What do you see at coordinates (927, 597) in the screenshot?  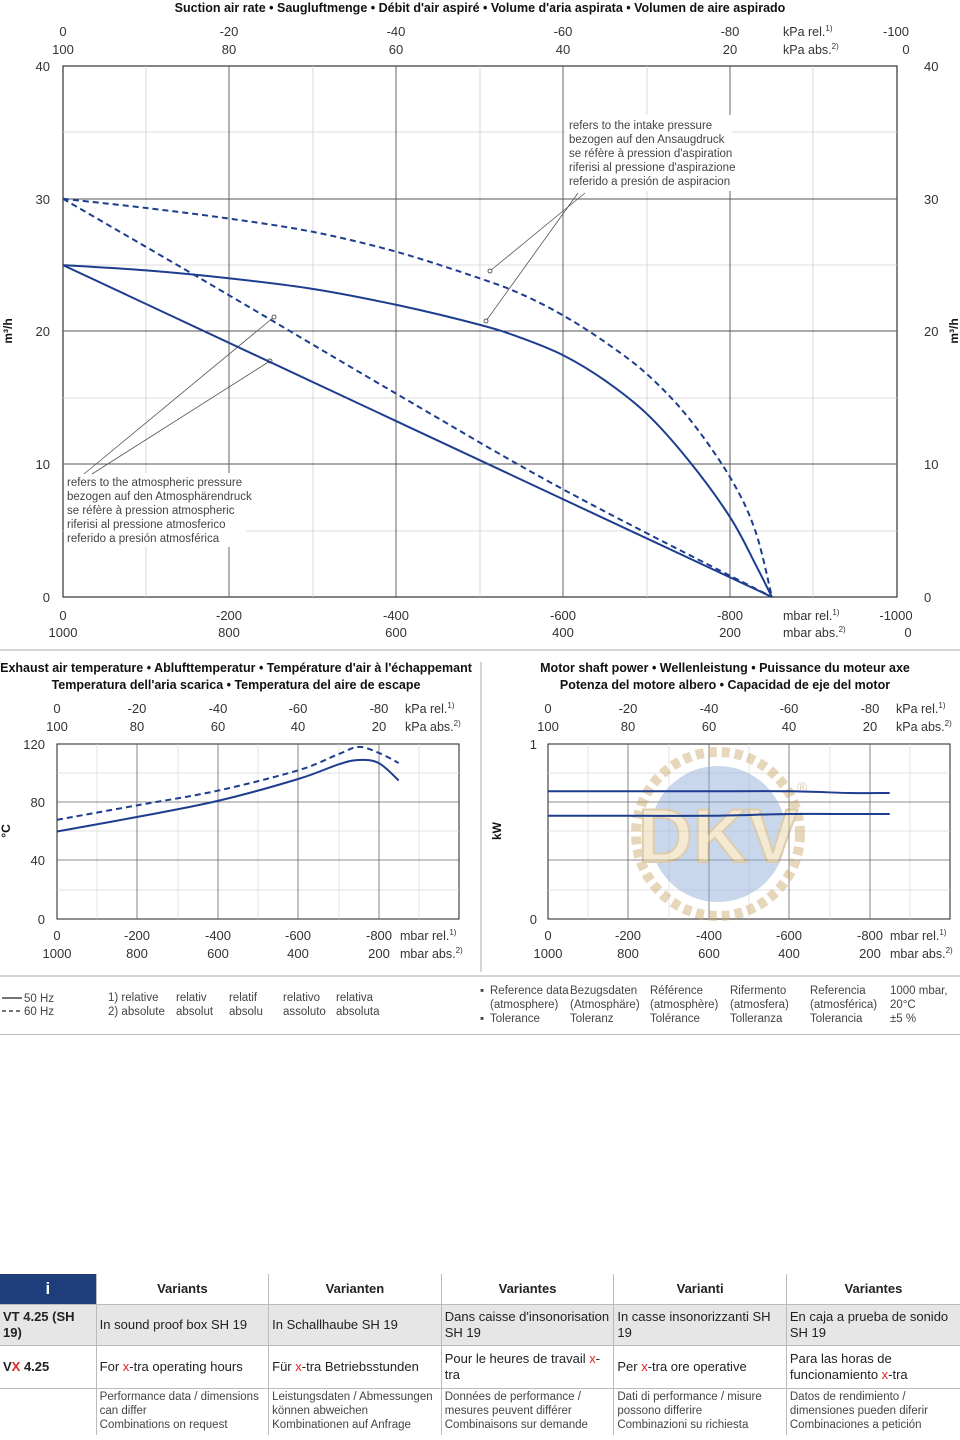 I see `main-y-tick-right: 0` at bounding box center [927, 597].